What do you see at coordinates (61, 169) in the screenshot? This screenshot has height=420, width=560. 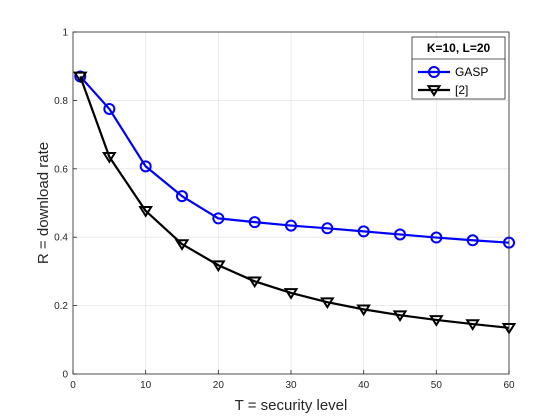 I see `y-tick-label: 0.6` at bounding box center [61, 169].